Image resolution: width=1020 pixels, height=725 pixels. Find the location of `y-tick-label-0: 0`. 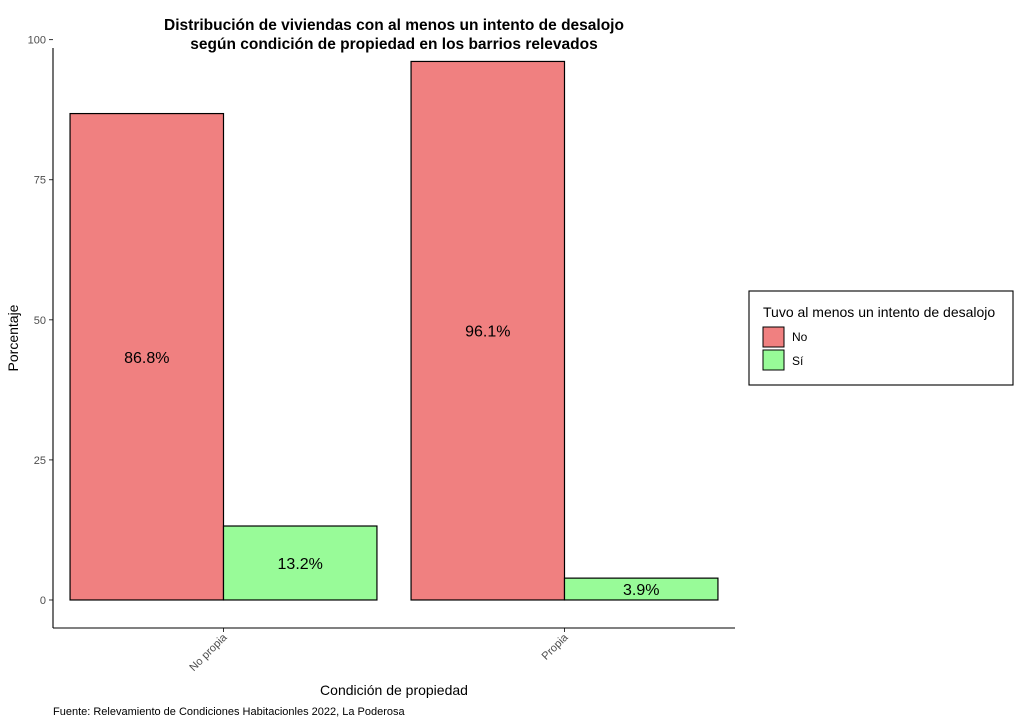

y-tick-label-0: 0 is located at coordinates (43, 601).